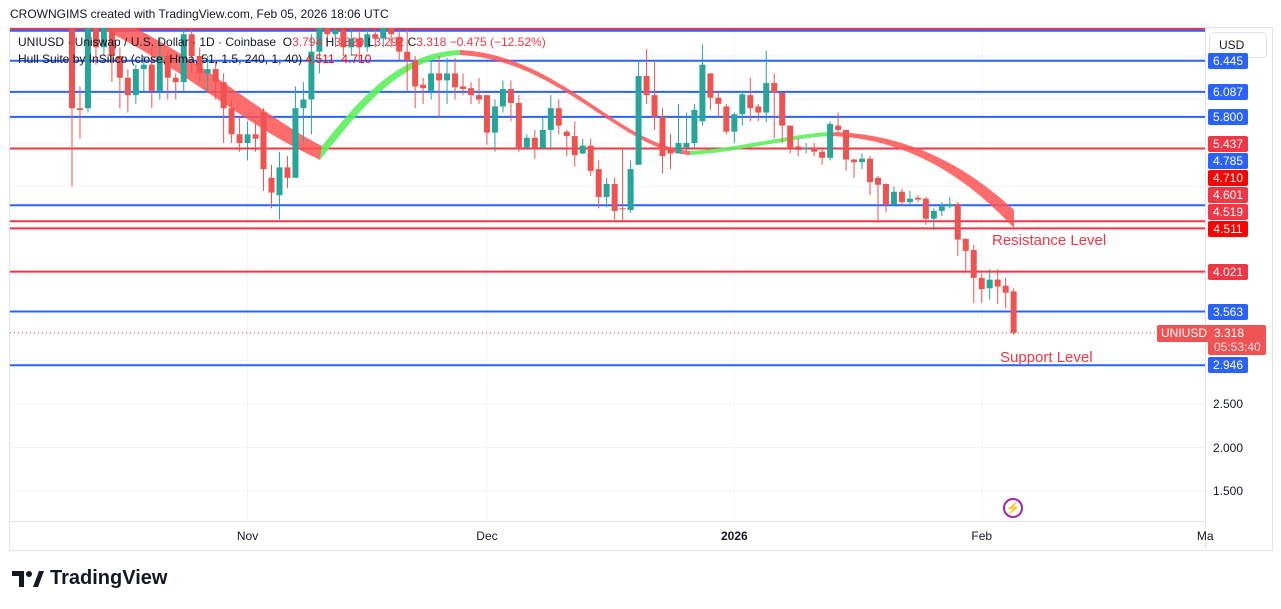 This screenshot has height=609, width=1281. Describe the element at coordinates (1228, 144) in the screenshot. I see `level-price-label: 5.437` at that location.